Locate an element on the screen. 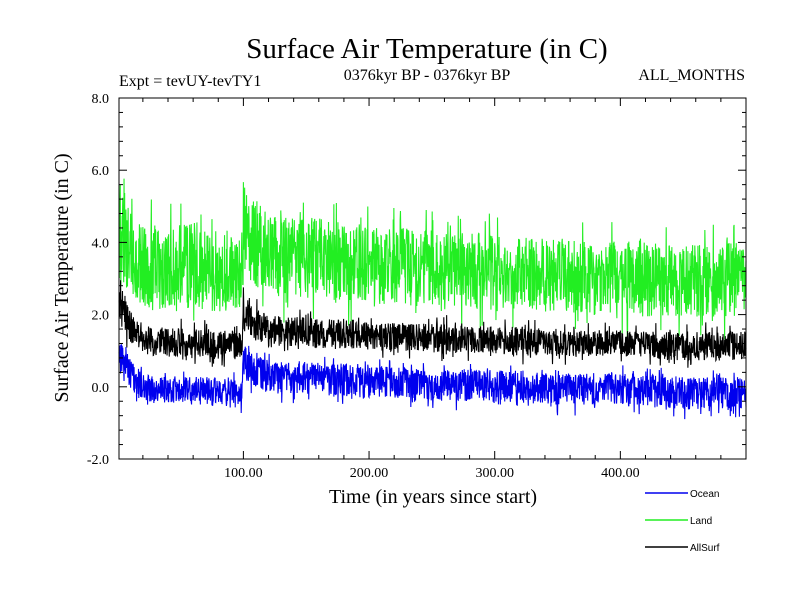 The image size is (800, 600). x-axis-label: Time (in years since start) is located at coordinates (433, 497).